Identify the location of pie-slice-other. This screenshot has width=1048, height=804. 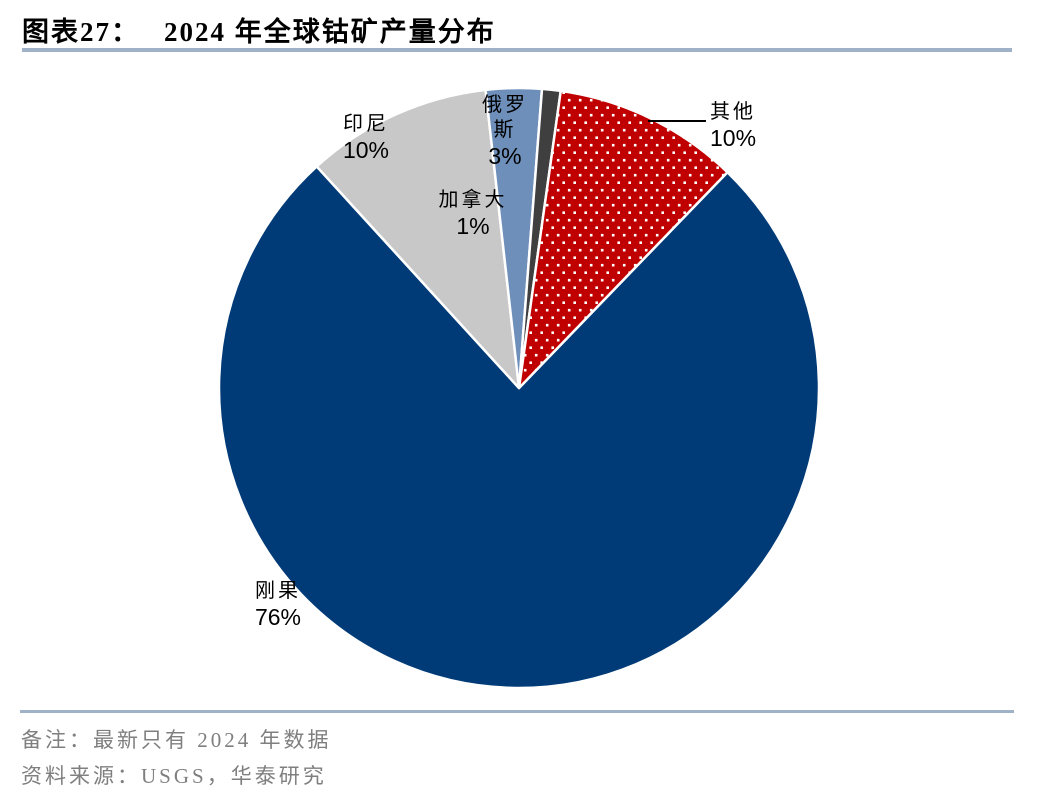
(623, 239).